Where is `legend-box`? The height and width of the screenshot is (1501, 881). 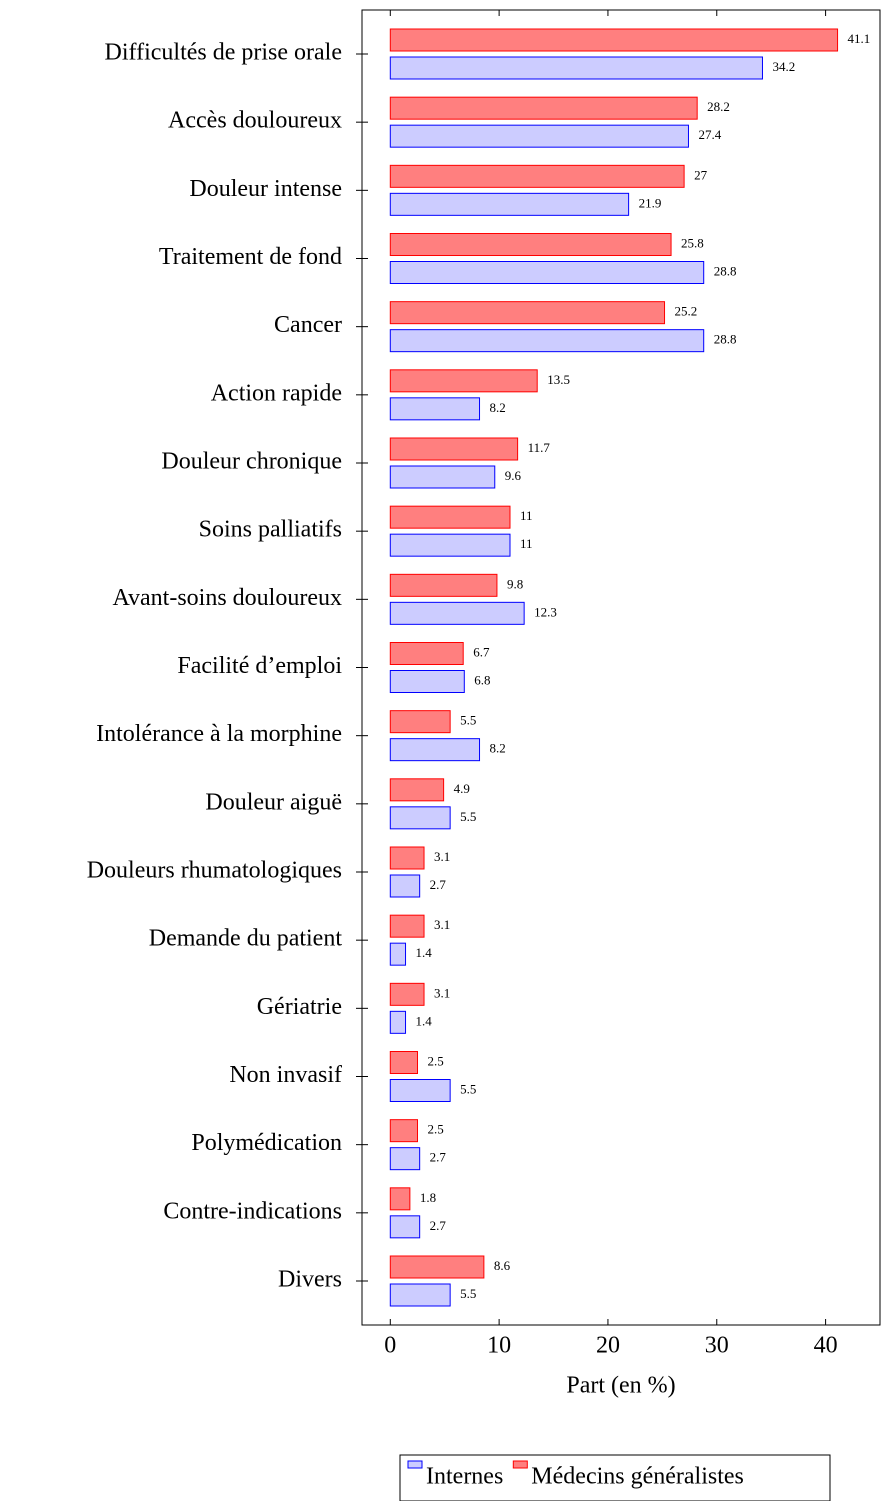 legend-box is located at coordinates (615, 1477).